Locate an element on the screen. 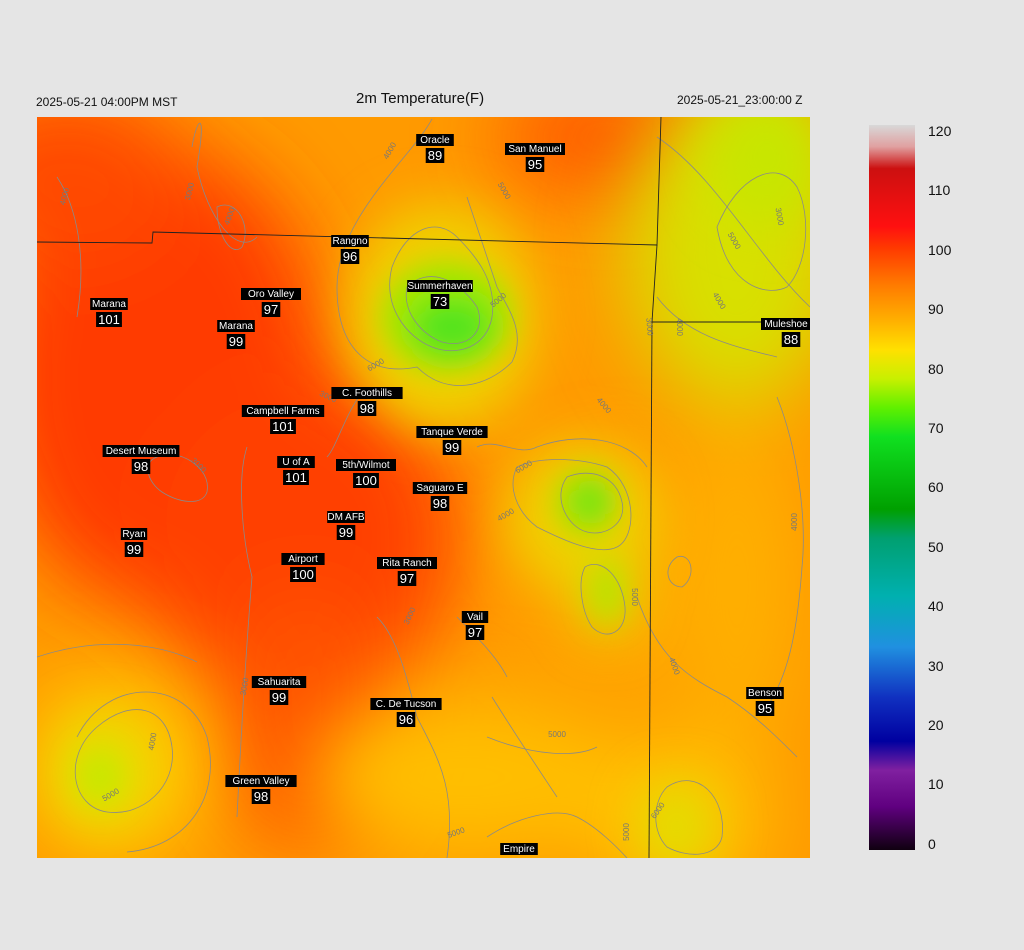  colorbar-tick-label: 50 is located at coordinates (936, 546).